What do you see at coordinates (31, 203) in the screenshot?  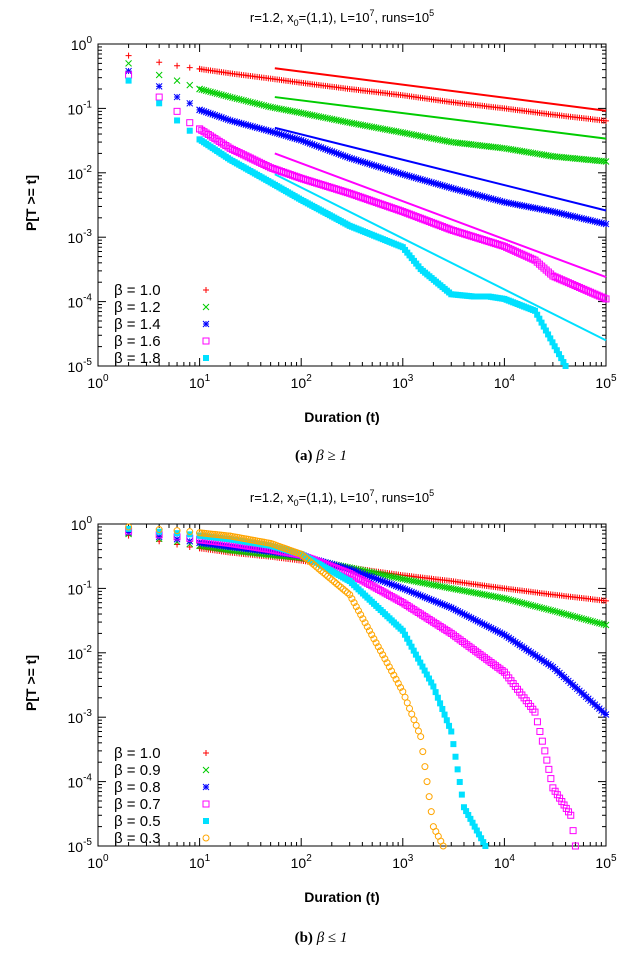 I see `chart-a-ylabel: P[T >= t]` at bounding box center [31, 203].